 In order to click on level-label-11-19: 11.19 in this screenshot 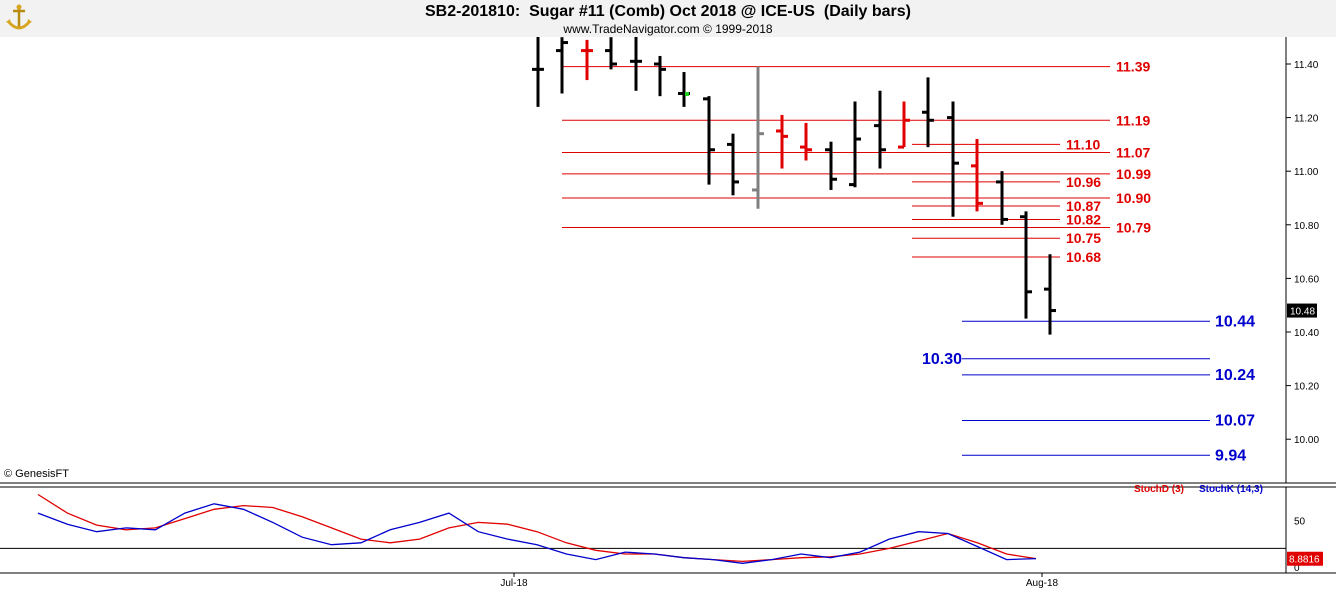, I will do `click(1133, 120)`.